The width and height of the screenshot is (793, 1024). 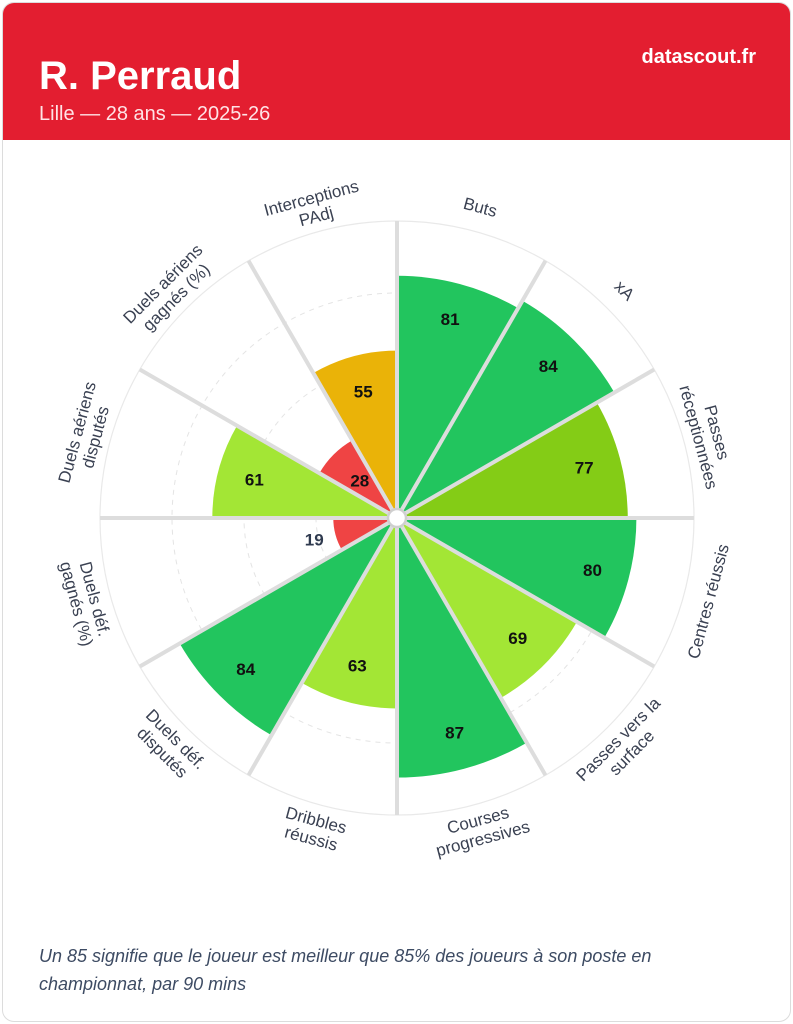 I want to click on category-label: Duels aériensdisputés, so click(x=87, y=435).